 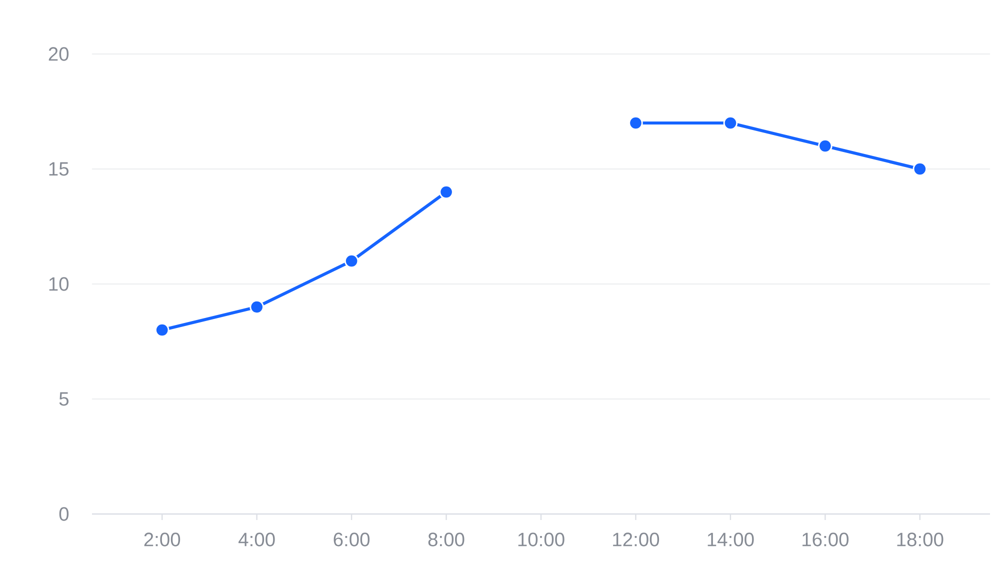 I want to click on y-tick-label: 5, so click(x=64, y=399).